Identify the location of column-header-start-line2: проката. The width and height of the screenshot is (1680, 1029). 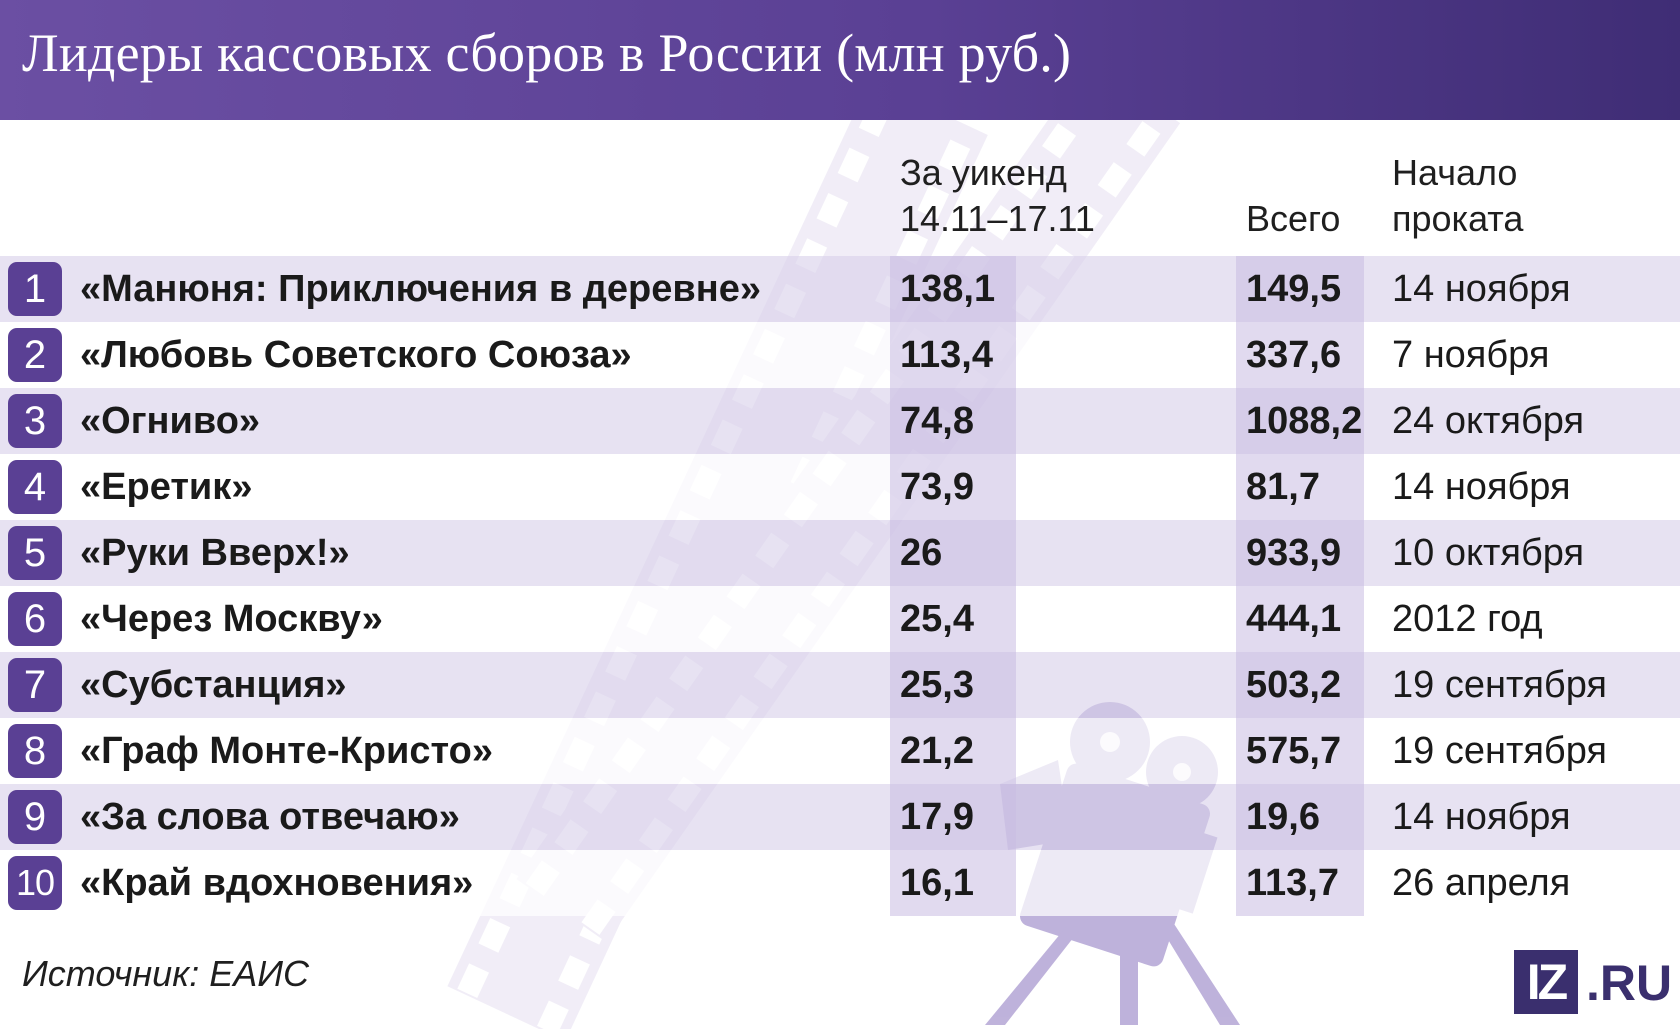
(1458, 218).